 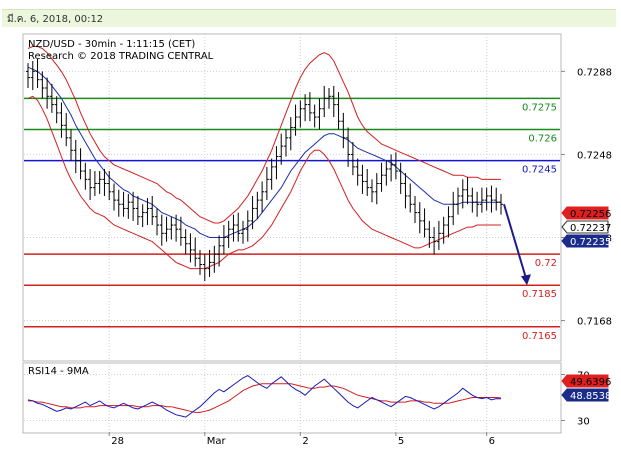 What do you see at coordinates (121, 56) in the screenshot?
I see `chart-copyright: Research © 2018 TRADING CENTRAL` at bounding box center [121, 56].